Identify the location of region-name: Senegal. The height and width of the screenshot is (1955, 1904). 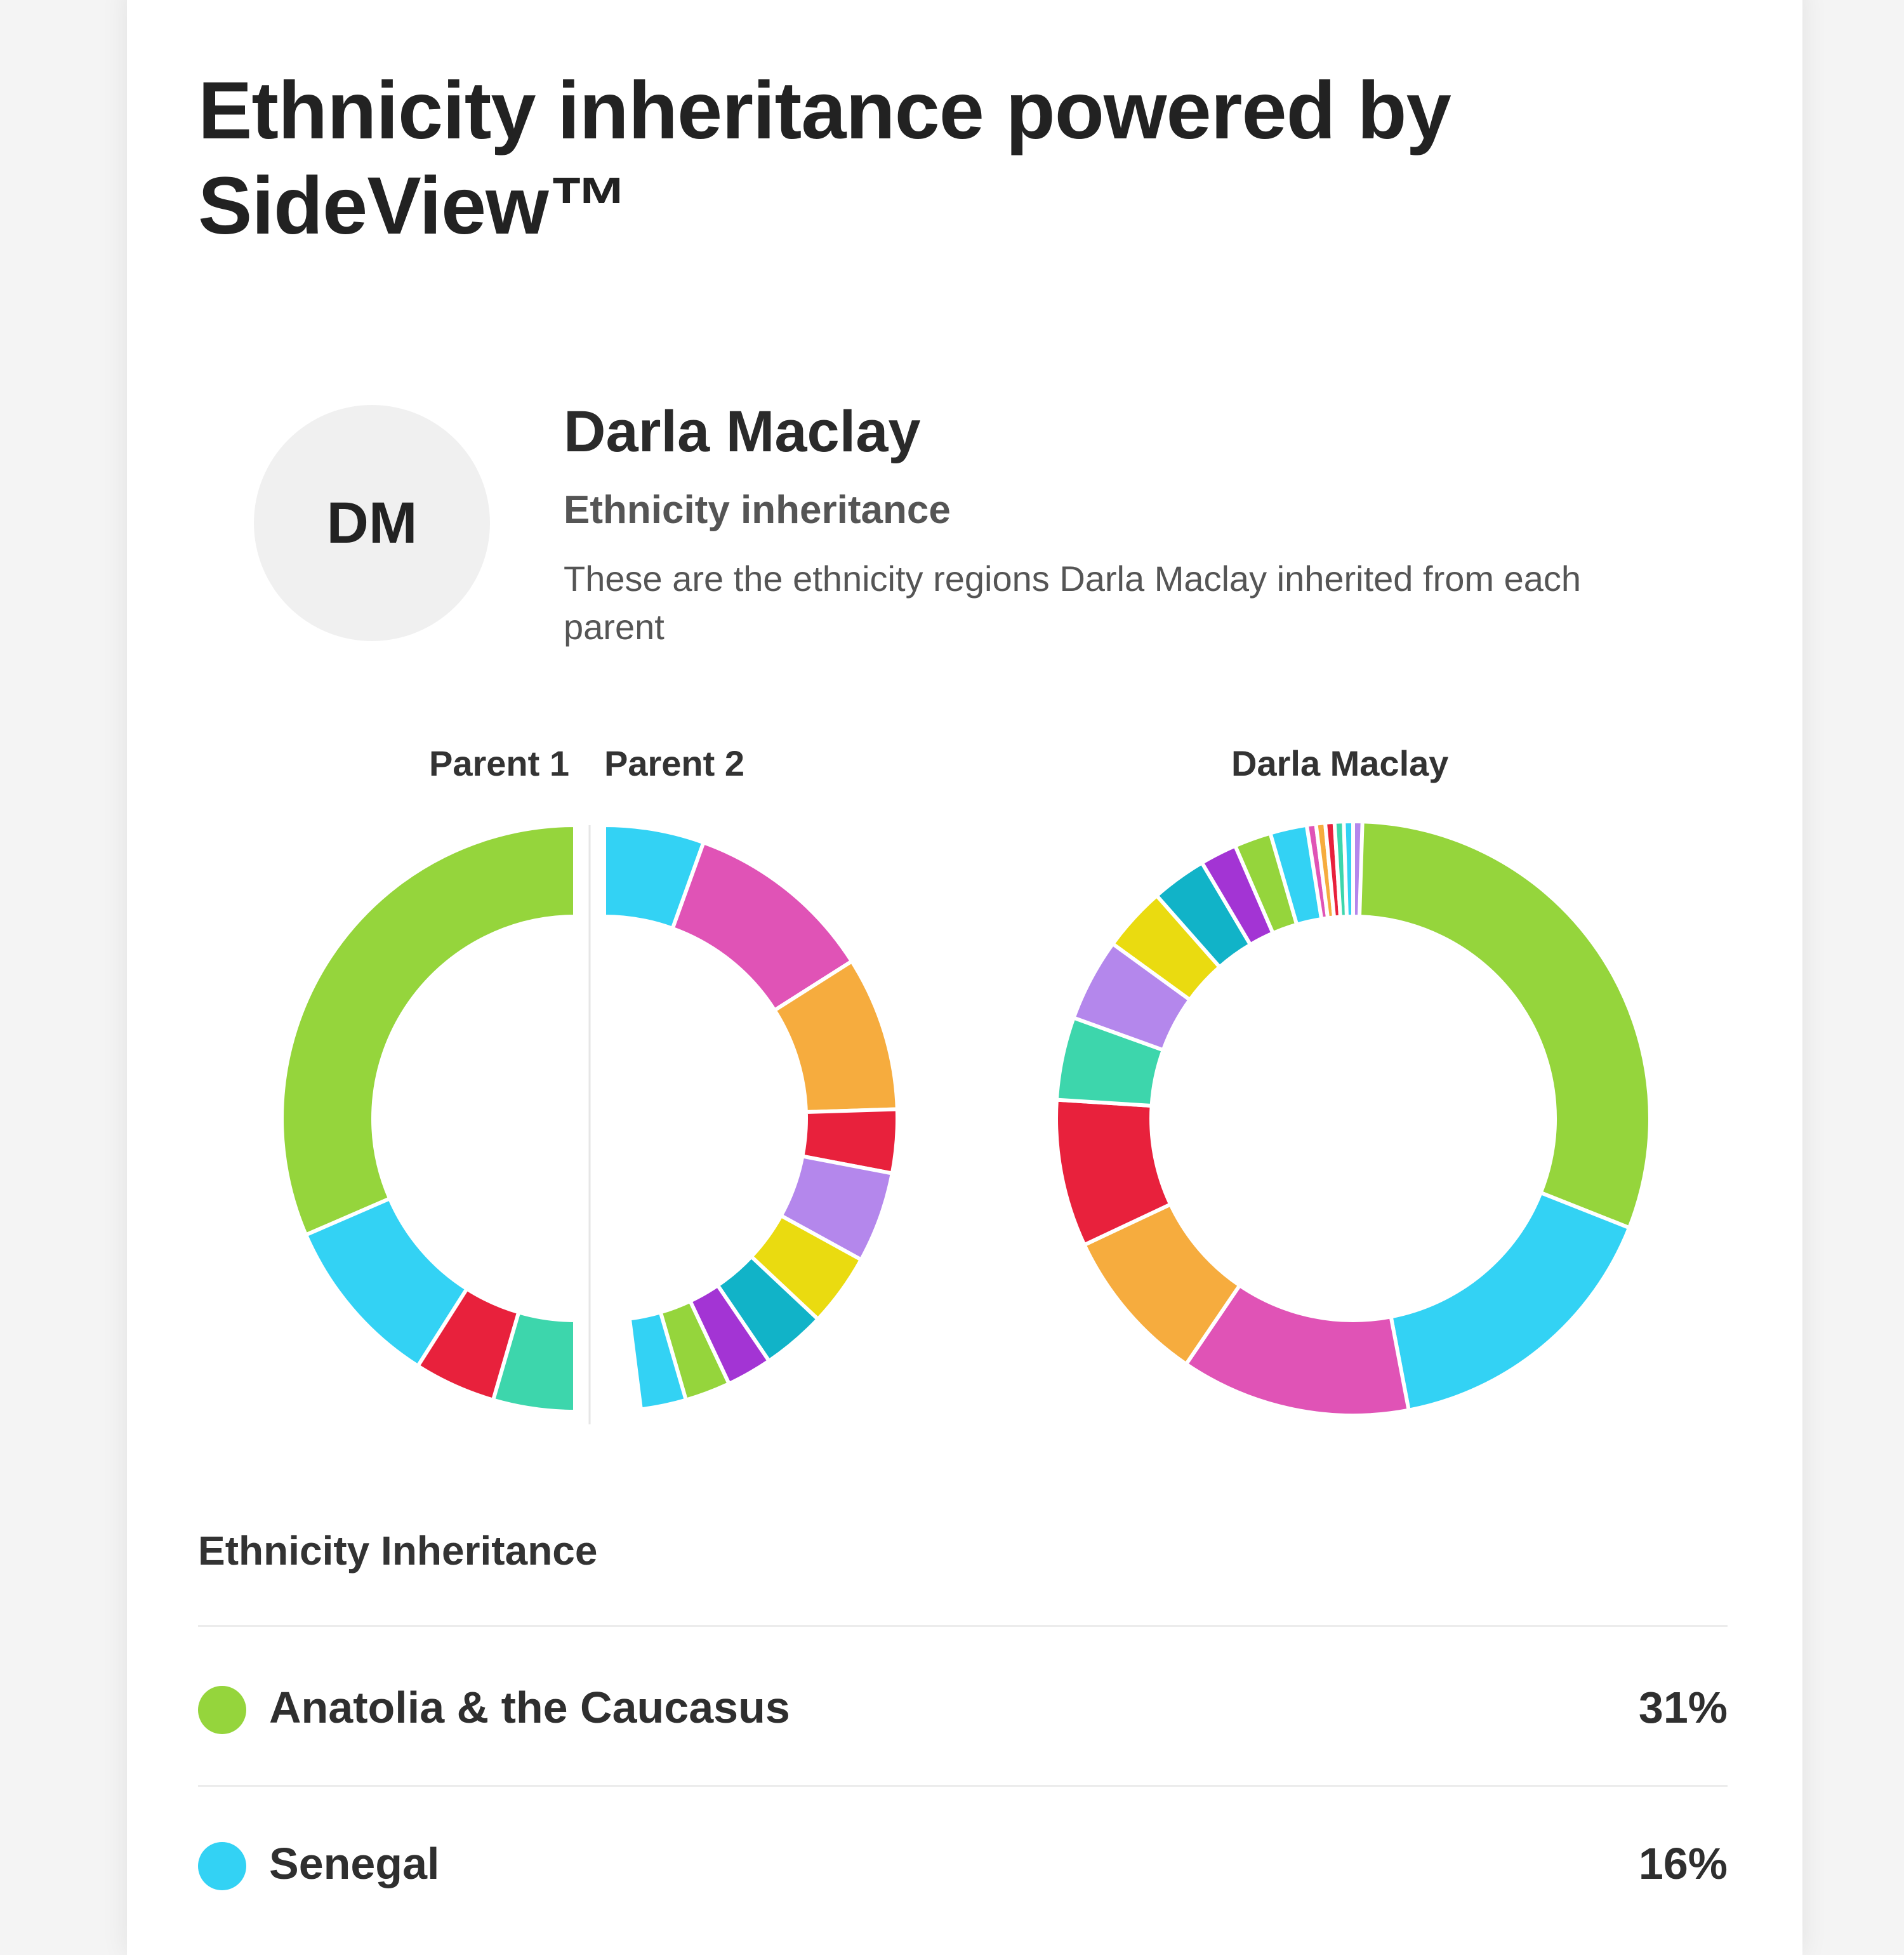
(355, 1863).